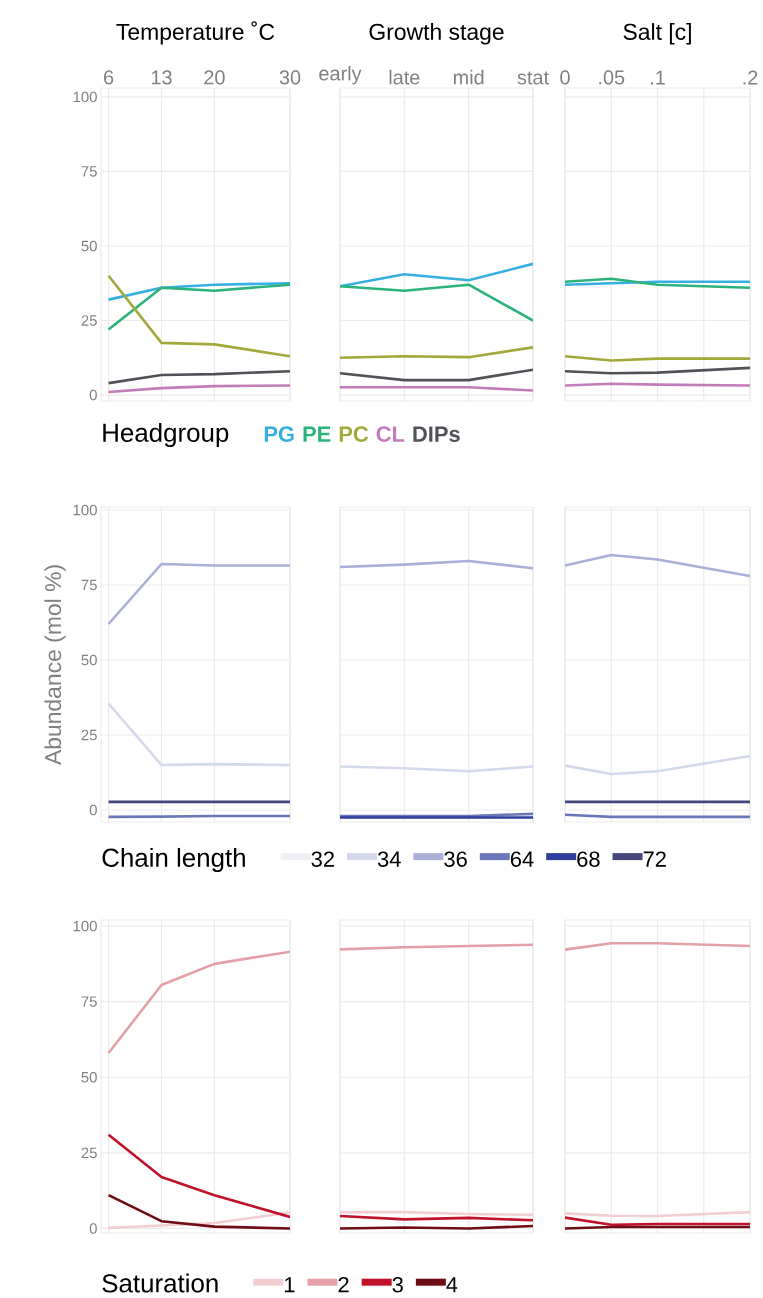 The width and height of the screenshot is (763, 1298). Describe the element at coordinates (658, 77) in the screenshot. I see `x-tick-label: .1` at that location.